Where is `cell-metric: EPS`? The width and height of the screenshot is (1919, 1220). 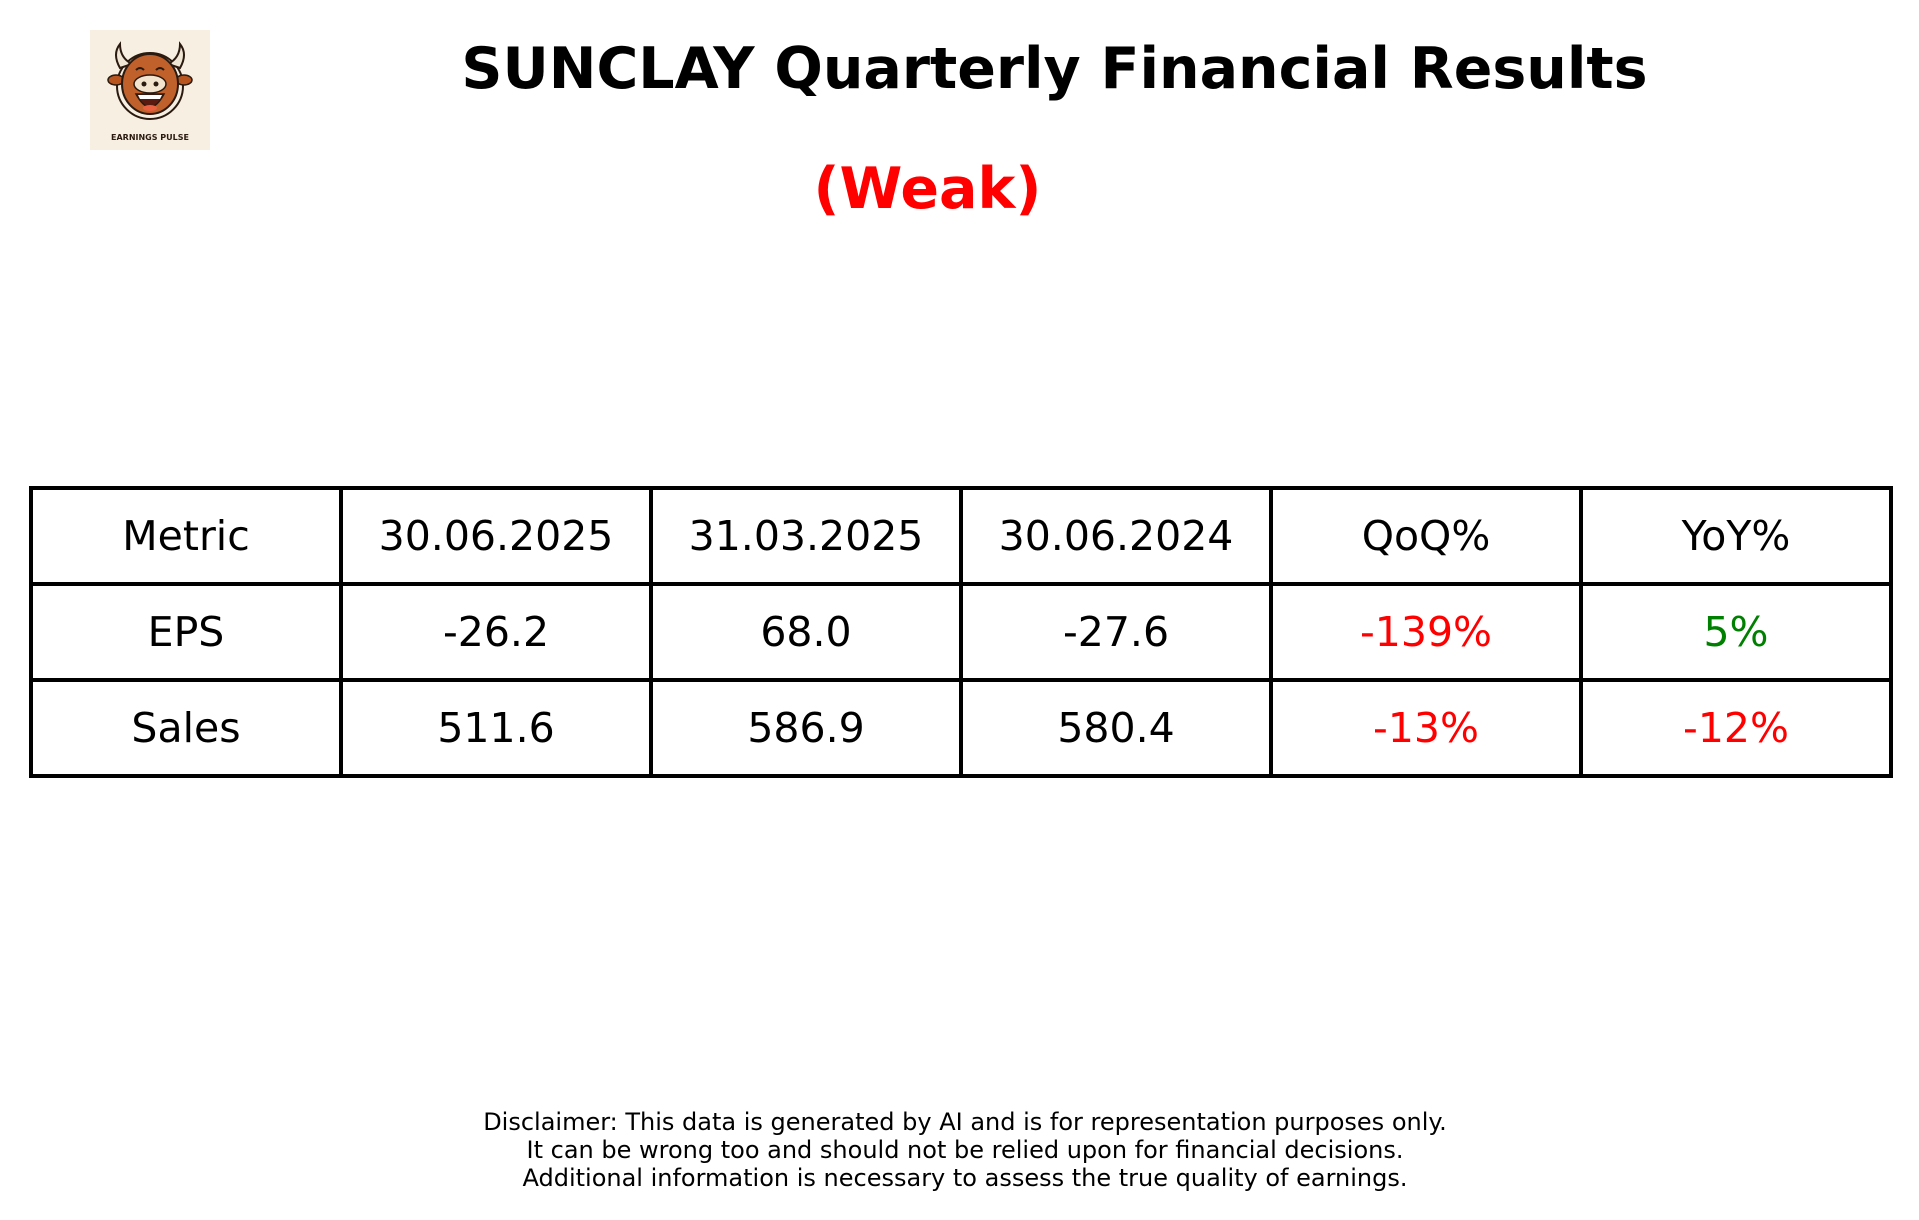 cell-metric: EPS is located at coordinates (186, 632).